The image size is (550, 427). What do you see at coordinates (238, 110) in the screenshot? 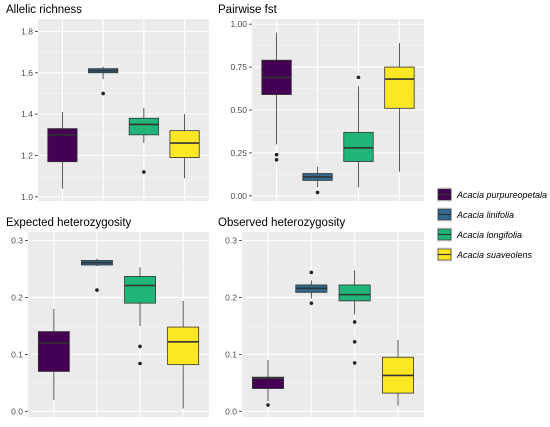
I see `y-tick-label: 0.50` at bounding box center [238, 110].